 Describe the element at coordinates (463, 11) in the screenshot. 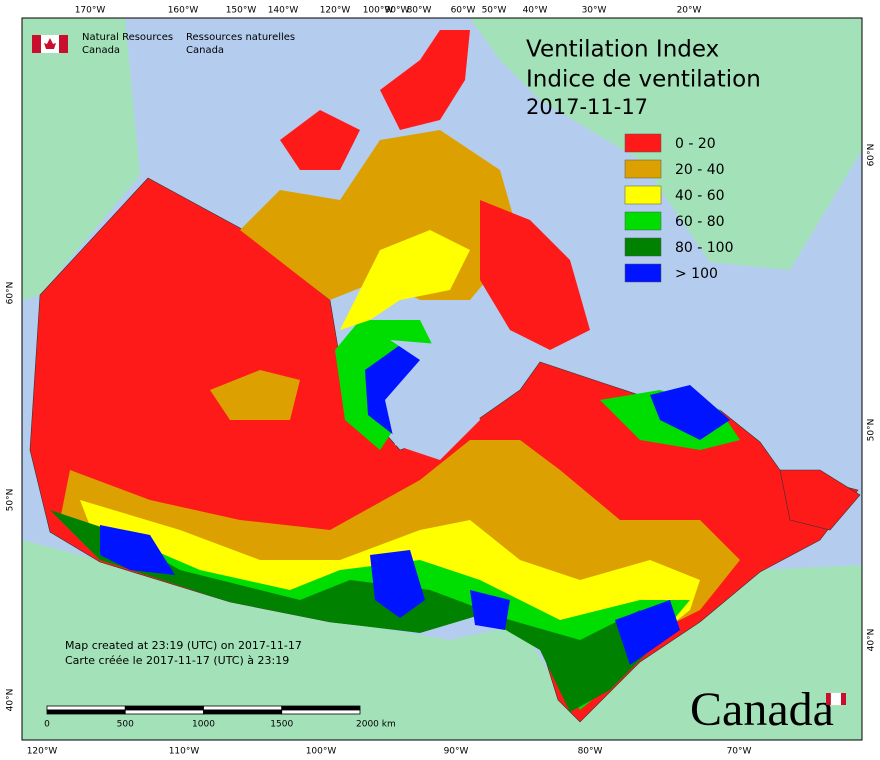

I see `graticule-label: 60°W` at that location.